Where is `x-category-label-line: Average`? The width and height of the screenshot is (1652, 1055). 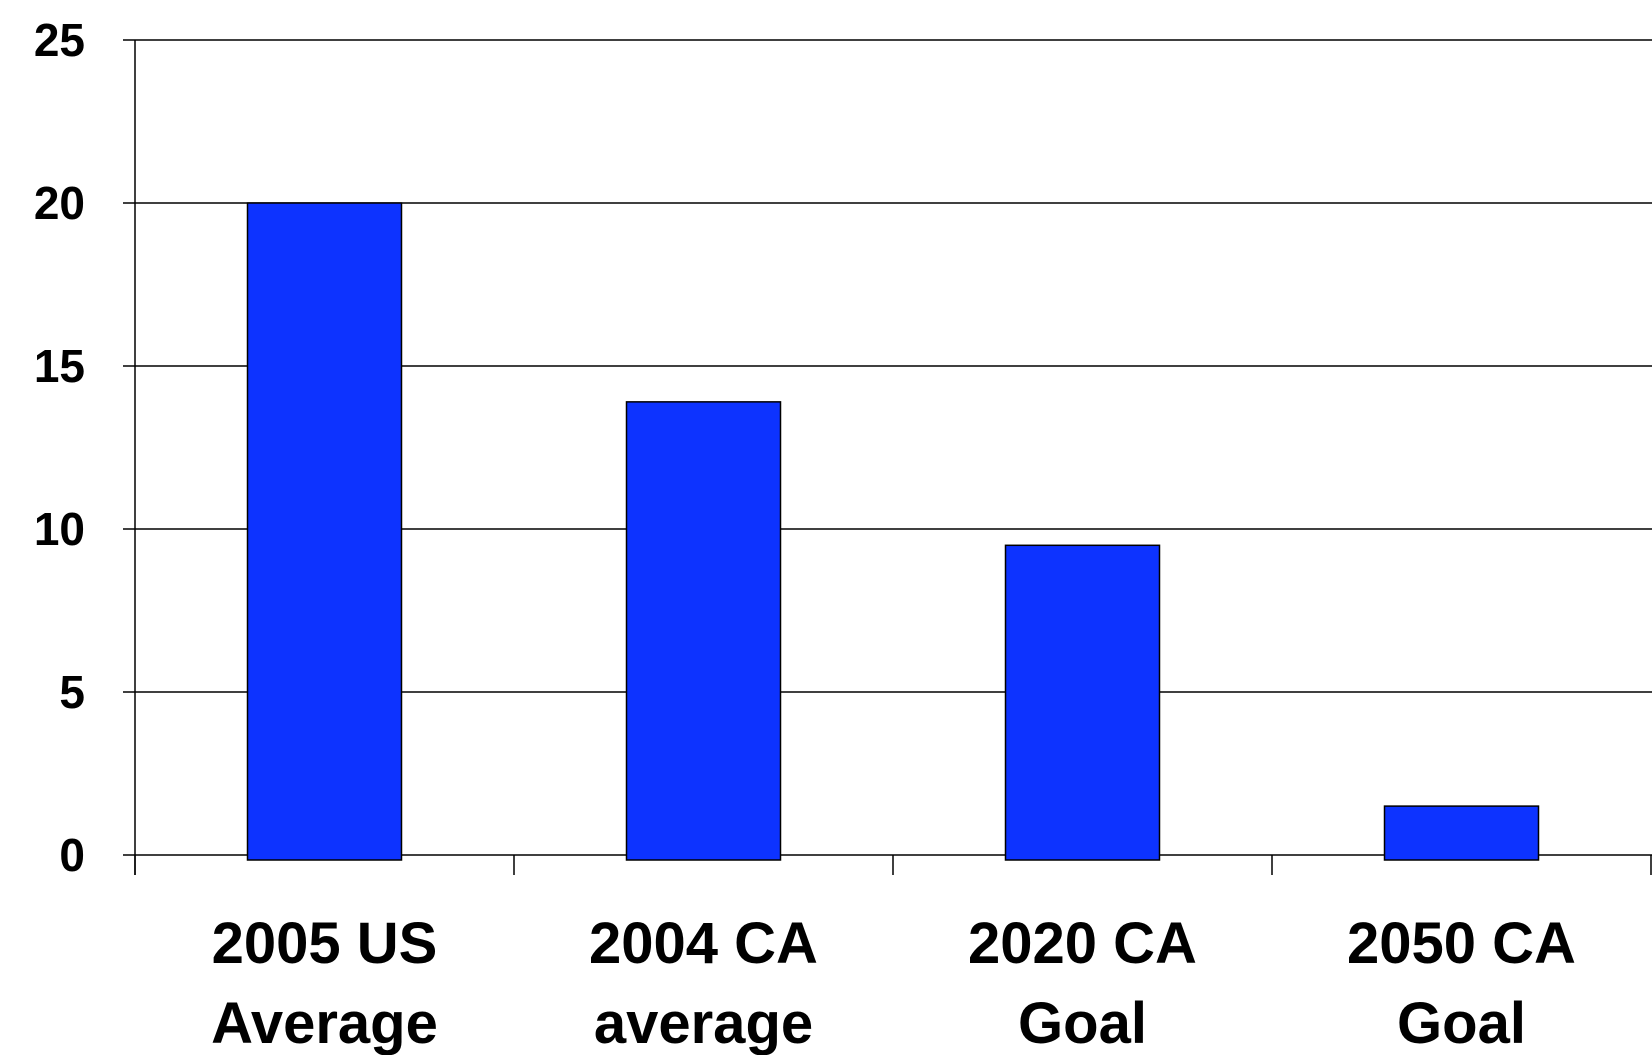
x-category-label-line: Average is located at coordinates (324, 1023).